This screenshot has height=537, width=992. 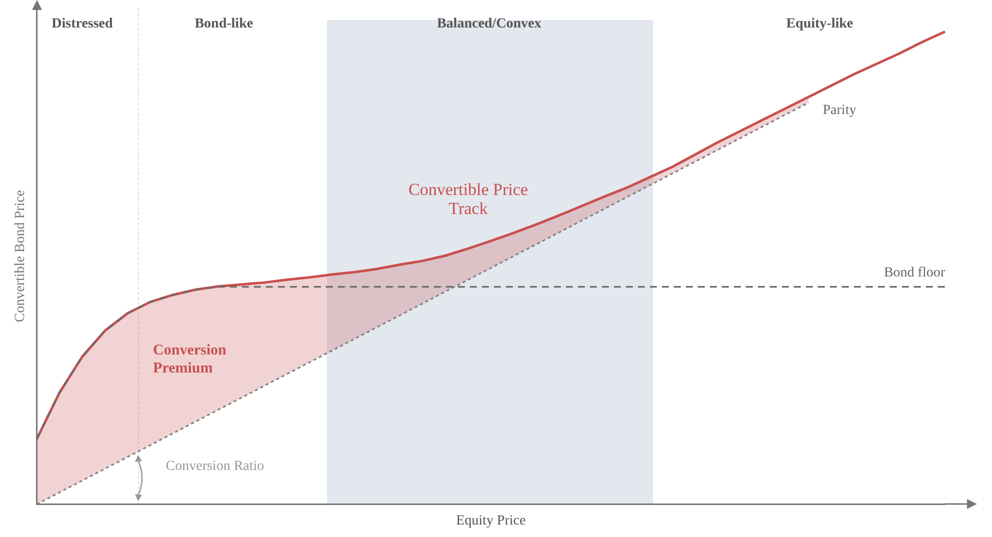 What do you see at coordinates (20, 256) in the screenshot?
I see `y-axis-title: Convertible Bond Price` at bounding box center [20, 256].